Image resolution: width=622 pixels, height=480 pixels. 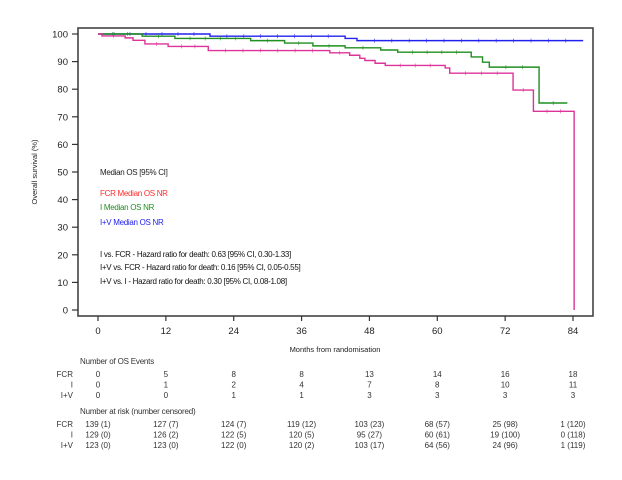 I want to click on events-cell: 16, so click(x=505, y=374).